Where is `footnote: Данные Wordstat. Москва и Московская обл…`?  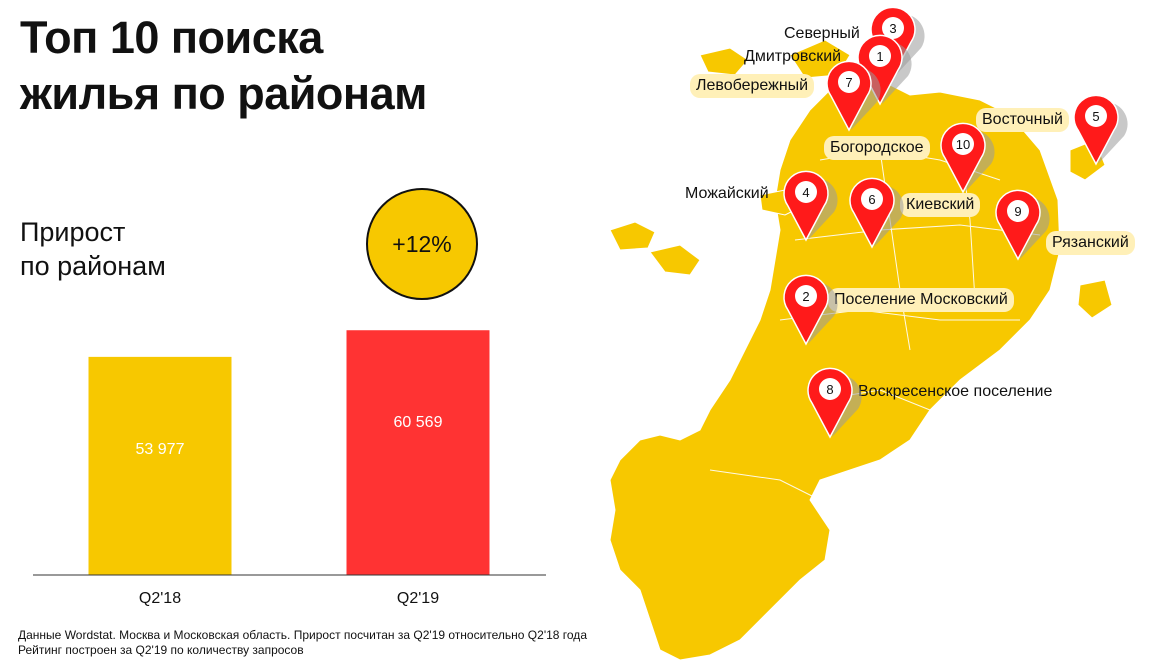 footnote: Данные Wordstat. Москва и Московская обл… is located at coordinates (302, 643).